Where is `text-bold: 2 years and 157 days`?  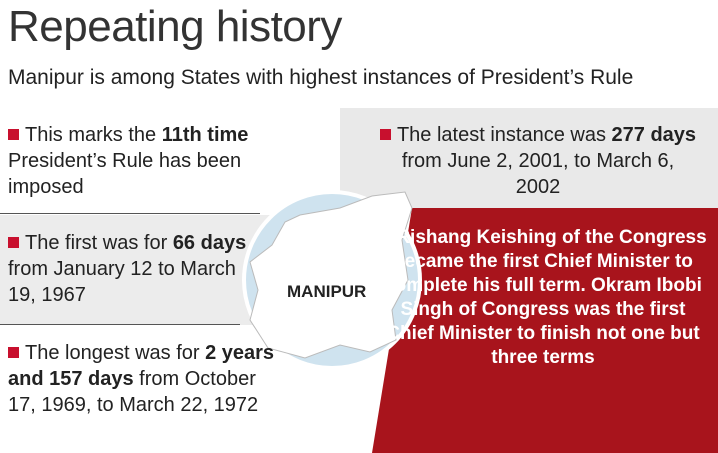 text-bold: 2 years and 157 days is located at coordinates (141, 366).